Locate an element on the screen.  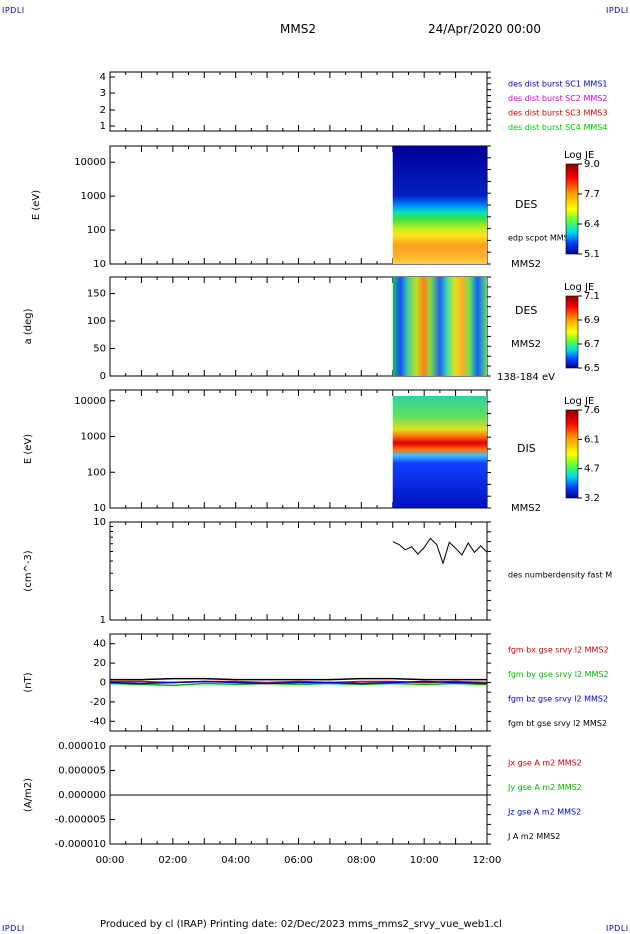
fgm-ytick-label: 40 is located at coordinates (99, 644).